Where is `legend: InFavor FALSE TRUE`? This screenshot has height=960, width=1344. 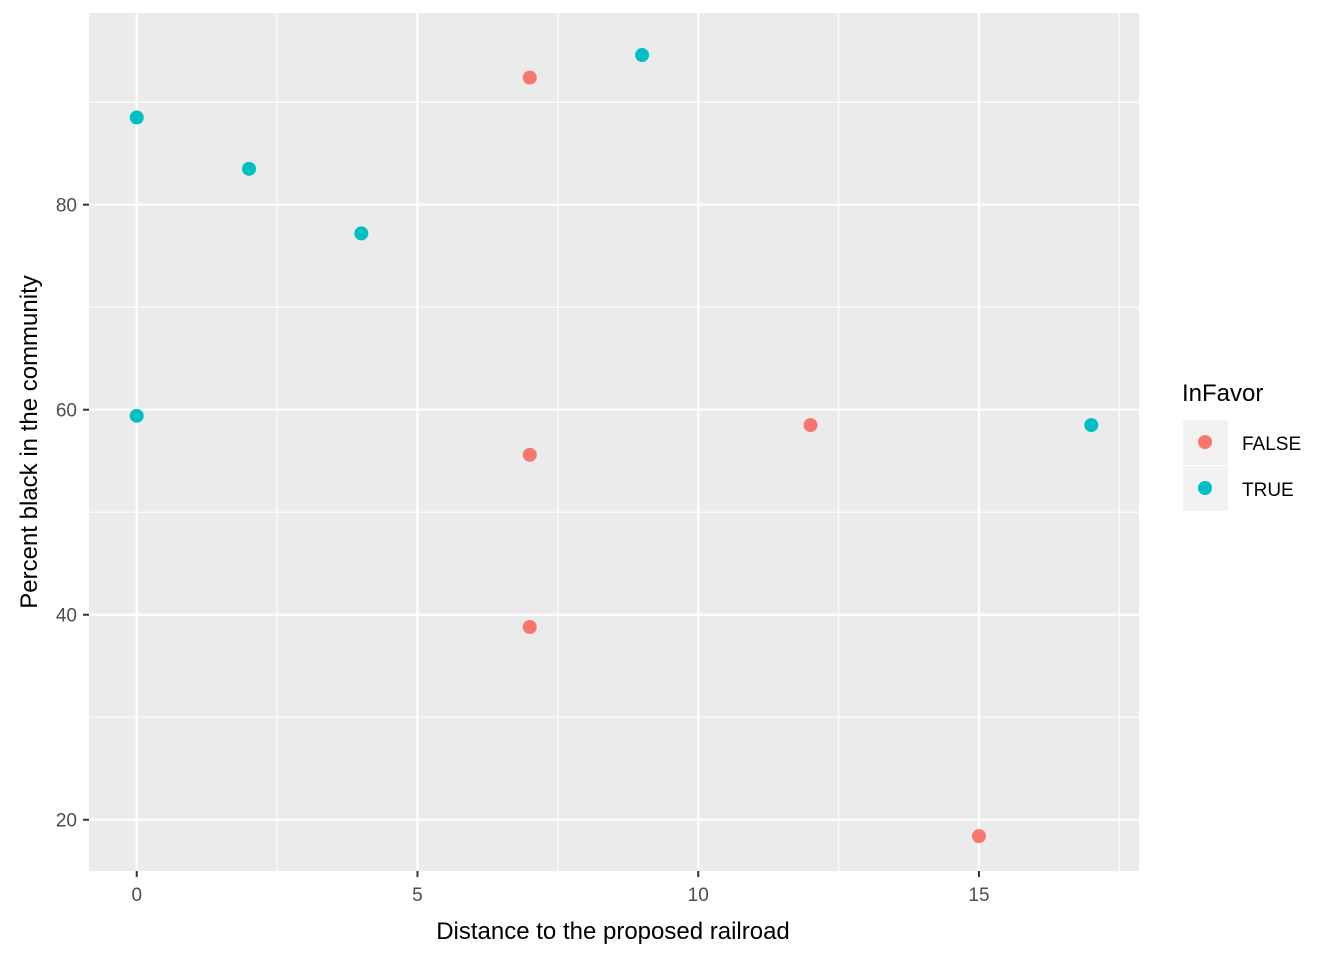
legend: InFavor FALSE TRUE is located at coordinates (1241, 445).